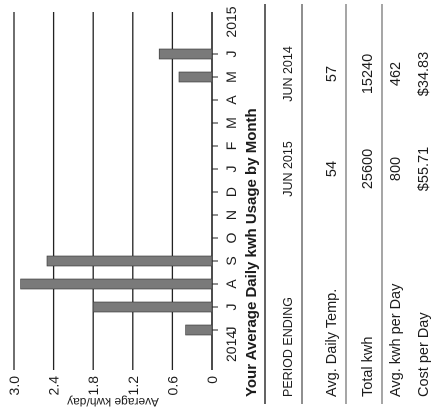  I want to click on y-tick-label: 0.6, so click(172, 386).